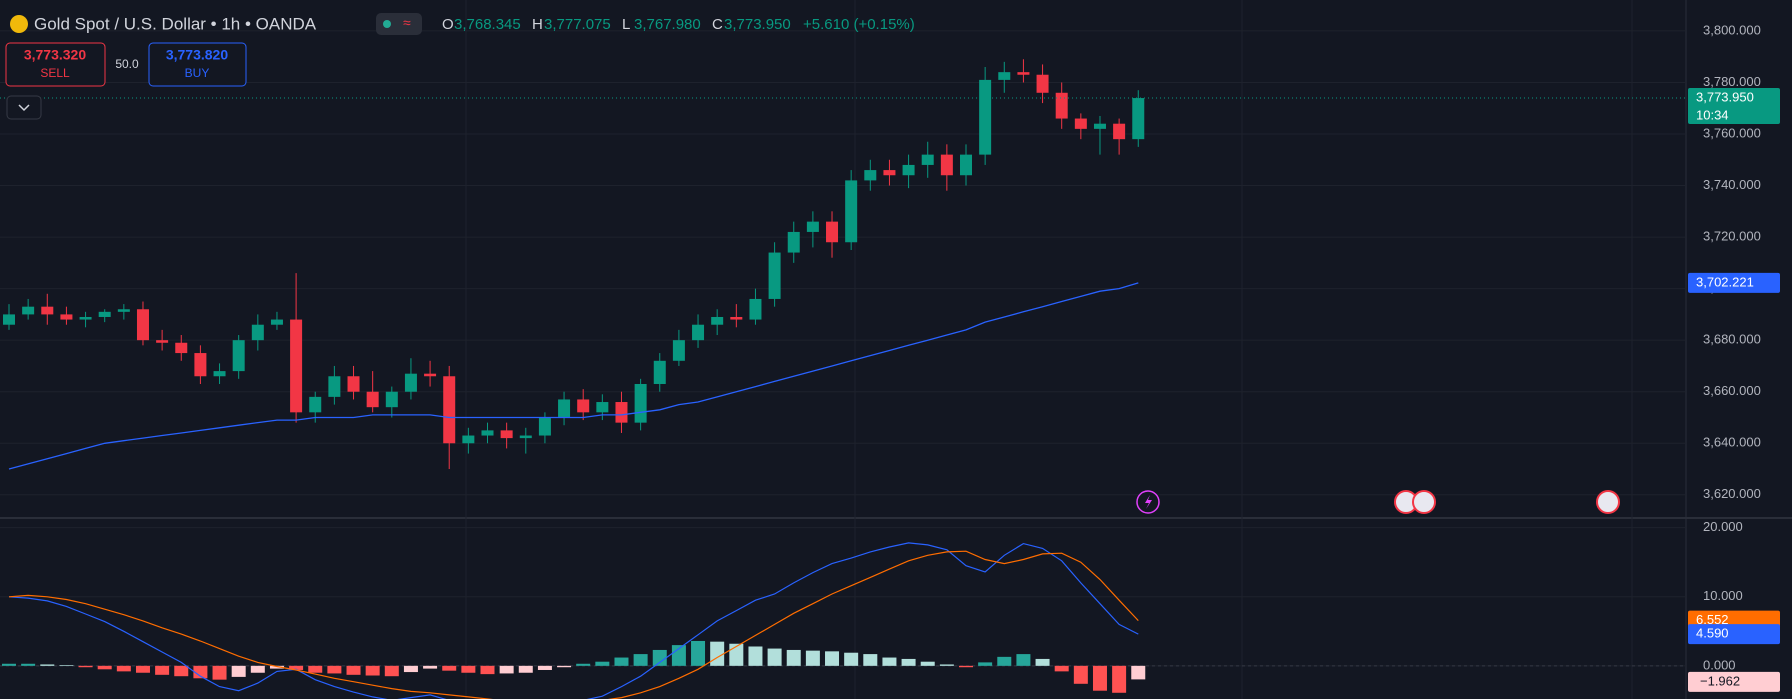 This screenshot has height=699, width=1792. Describe the element at coordinates (1723, 526) in the screenshot. I see `y-tick-label: 20.000` at that location.